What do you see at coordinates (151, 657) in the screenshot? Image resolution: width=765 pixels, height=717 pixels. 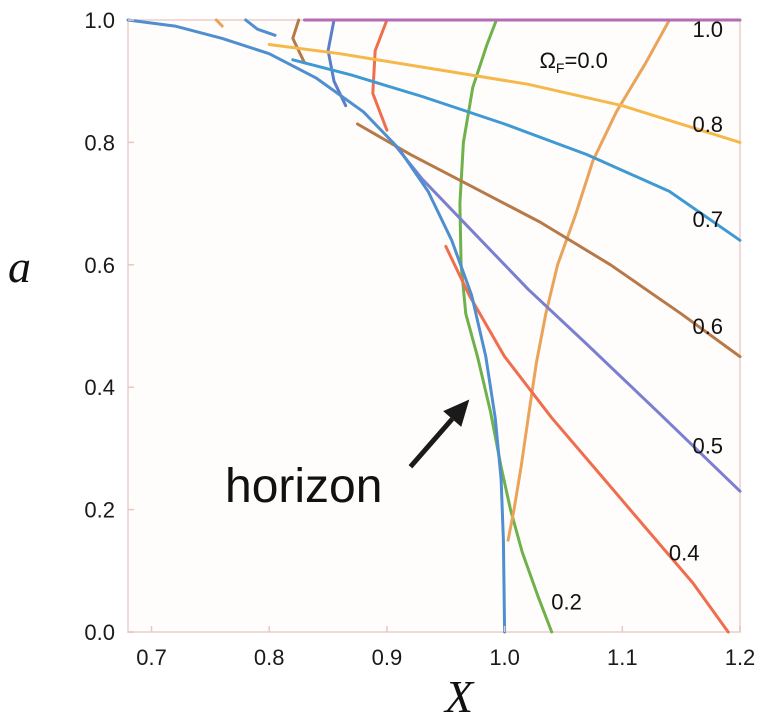 I see `x-tick-label-0: 0.7` at bounding box center [151, 657].